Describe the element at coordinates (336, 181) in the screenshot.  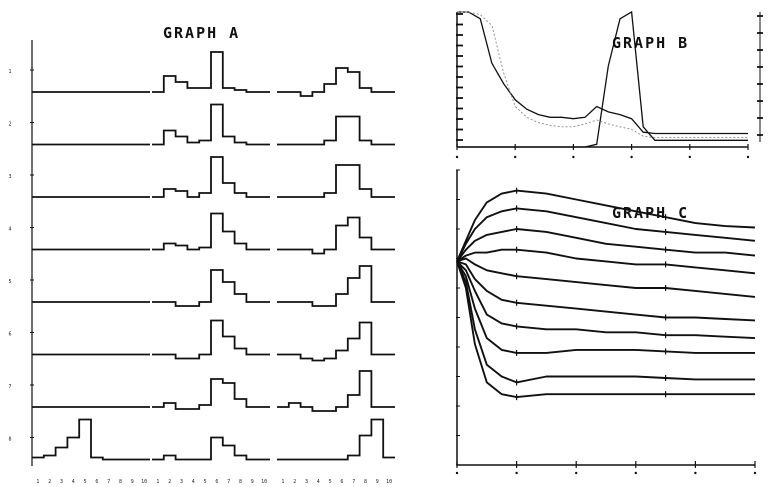
I see `graph-a-panel-3-row-3-trace` at that location.